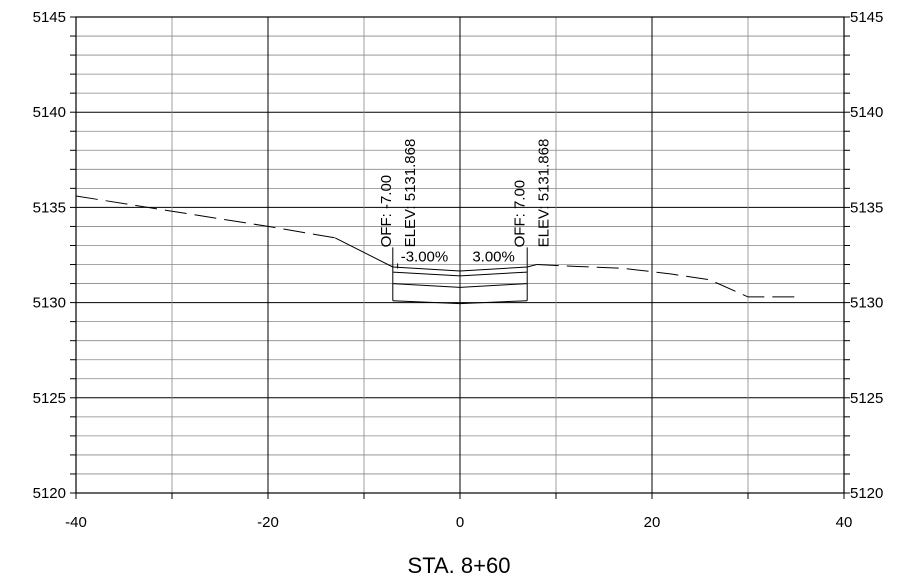 This screenshot has width=902, height=585. Describe the element at coordinates (49, 303) in the screenshot. I see `y-tick-label-left: 5130` at that location.